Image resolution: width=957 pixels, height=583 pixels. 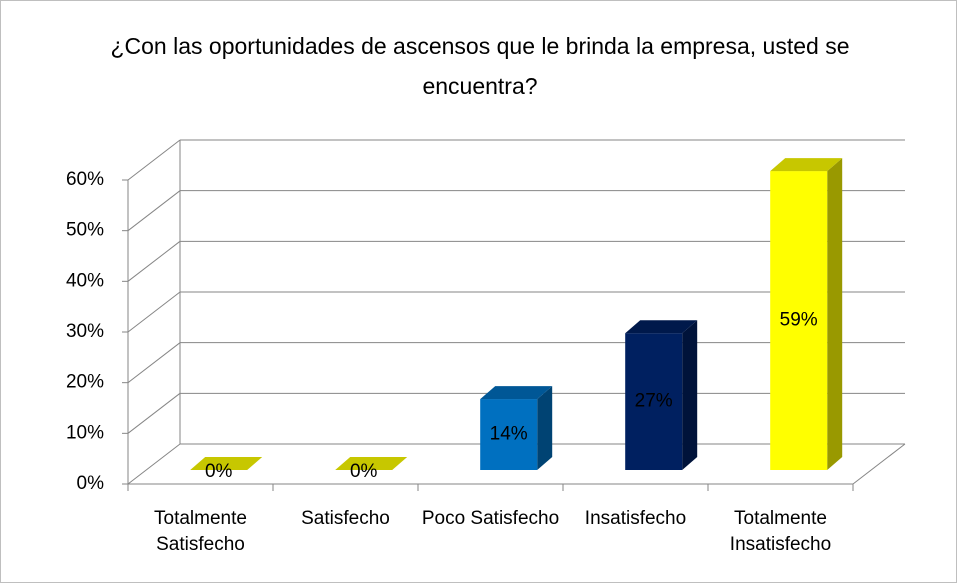 What do you see at coordinates (490, 518) in the screenshot?
I see `x-tick-label: Poco Satisfecho` at bounding box center [490, 518].